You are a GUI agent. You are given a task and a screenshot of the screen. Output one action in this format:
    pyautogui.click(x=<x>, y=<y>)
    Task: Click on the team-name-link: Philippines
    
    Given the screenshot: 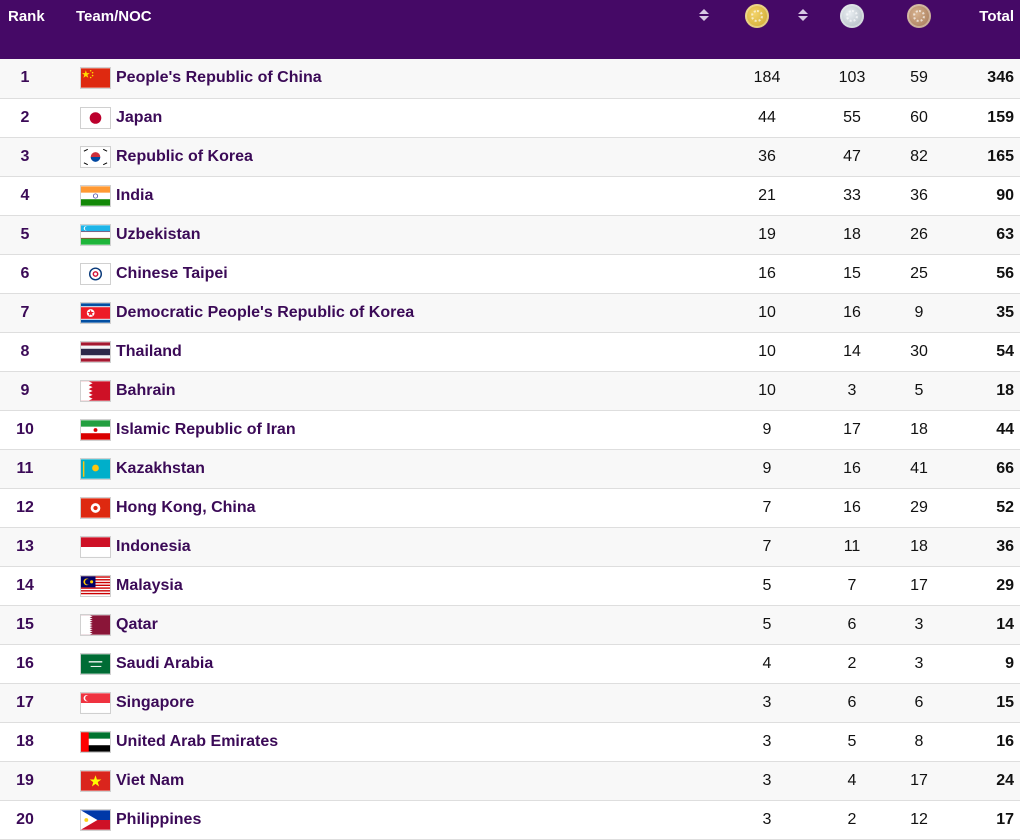 What is the action you would take?
    pyautogui.click(x=159, y=819)
    